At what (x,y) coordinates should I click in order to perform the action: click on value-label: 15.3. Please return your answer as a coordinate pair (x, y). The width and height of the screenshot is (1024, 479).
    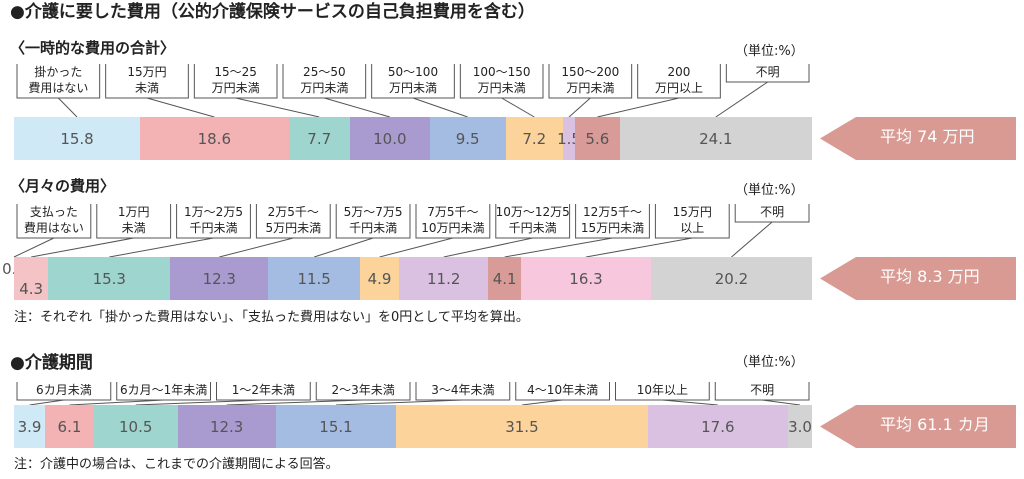
    Looking at the image, I should click on (109, 278).